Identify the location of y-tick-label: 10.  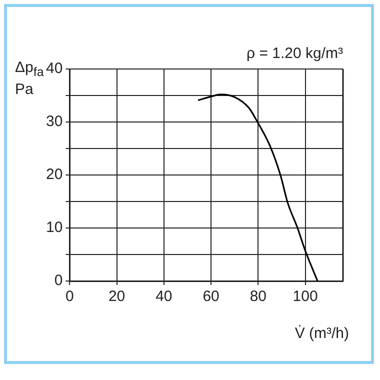
(54, 227).